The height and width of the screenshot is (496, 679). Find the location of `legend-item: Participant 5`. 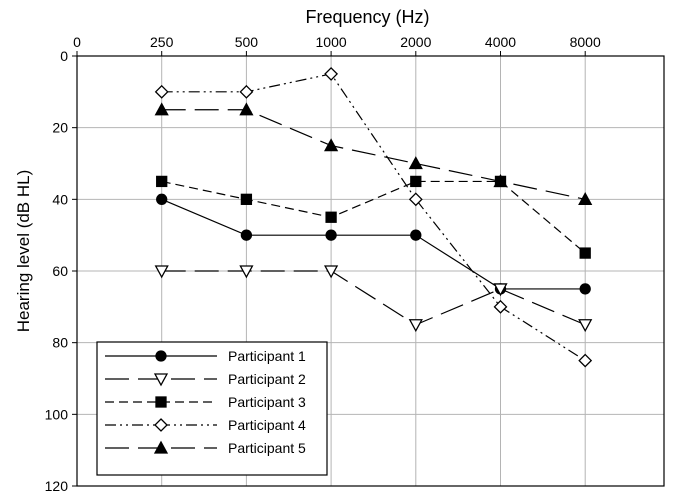

legend-item: Participant 5 is located at coordinates (205, 448).